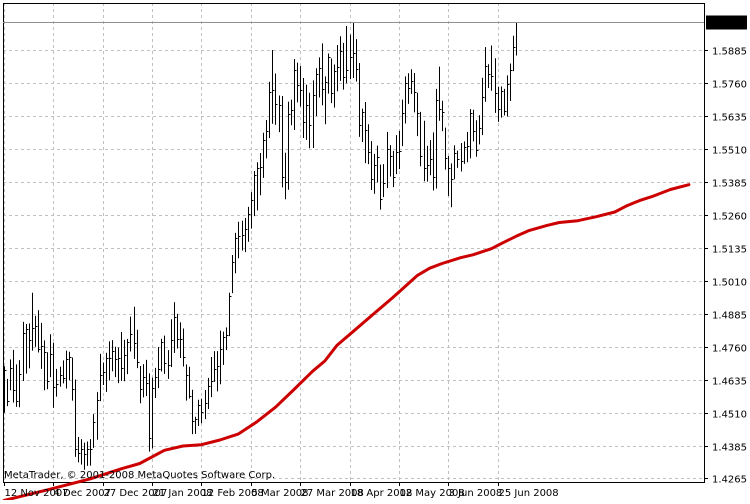 The height and width of the screenshot is (504, 750). What do you see at coordinates (136, 493) in the screenshot?
I see `time-tick-label: 27 Dec 2007` at bounding box center [136, 493].